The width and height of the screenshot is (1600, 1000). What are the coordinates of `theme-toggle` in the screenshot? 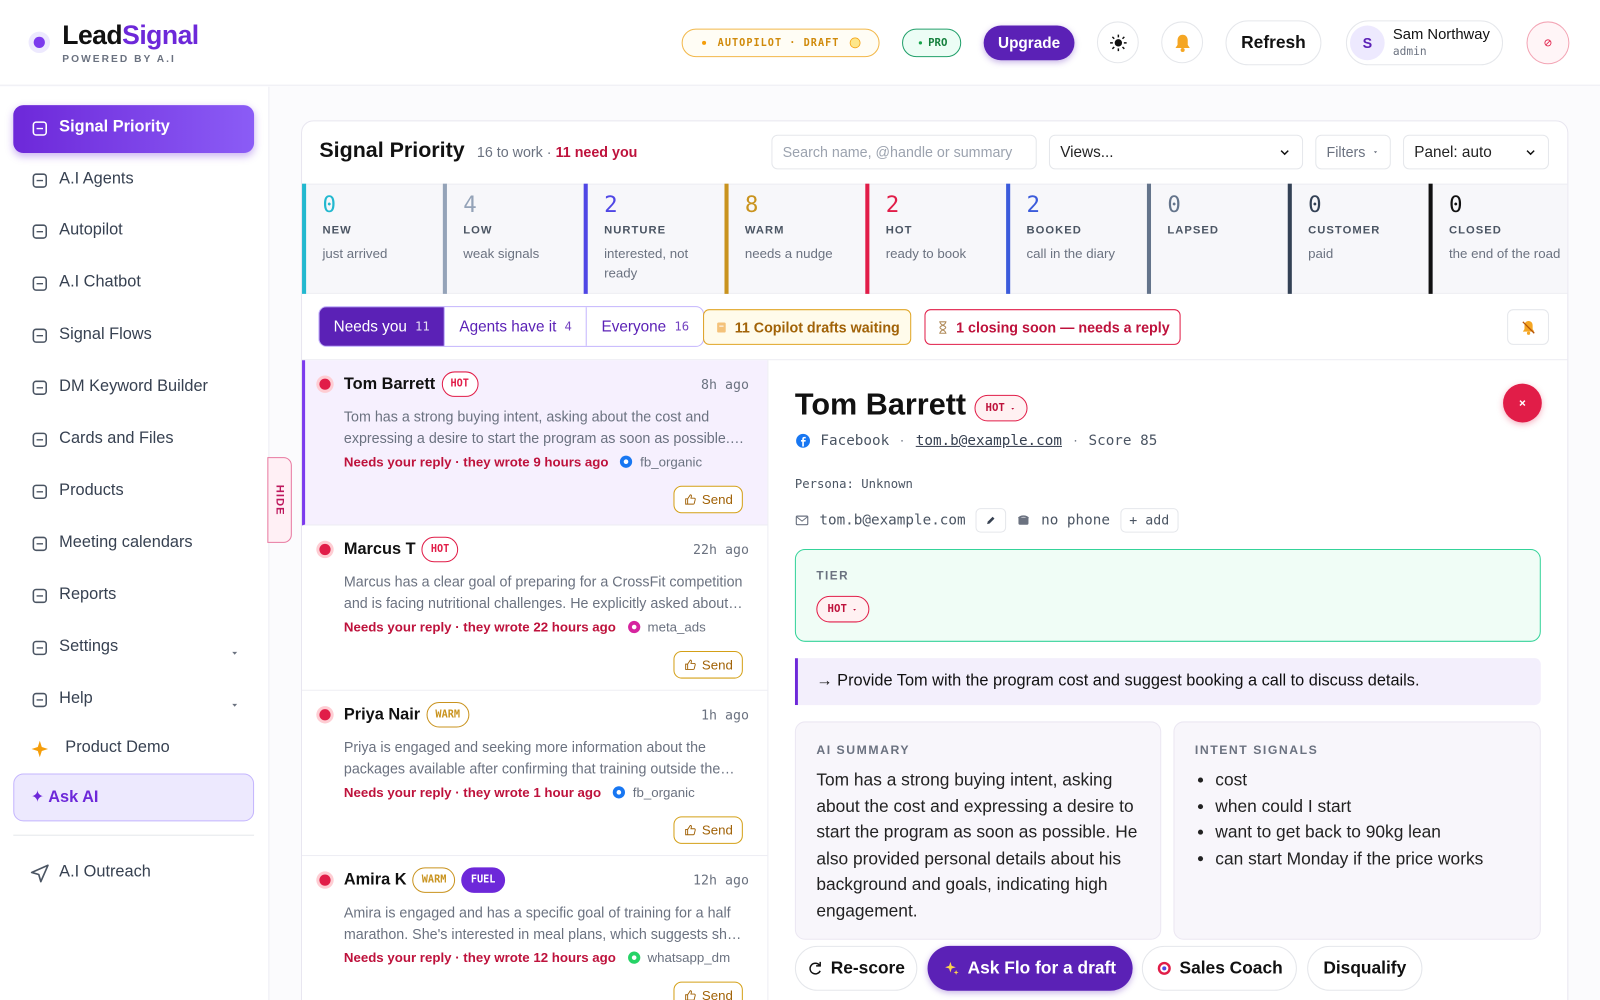 It's located at (1117, 42).